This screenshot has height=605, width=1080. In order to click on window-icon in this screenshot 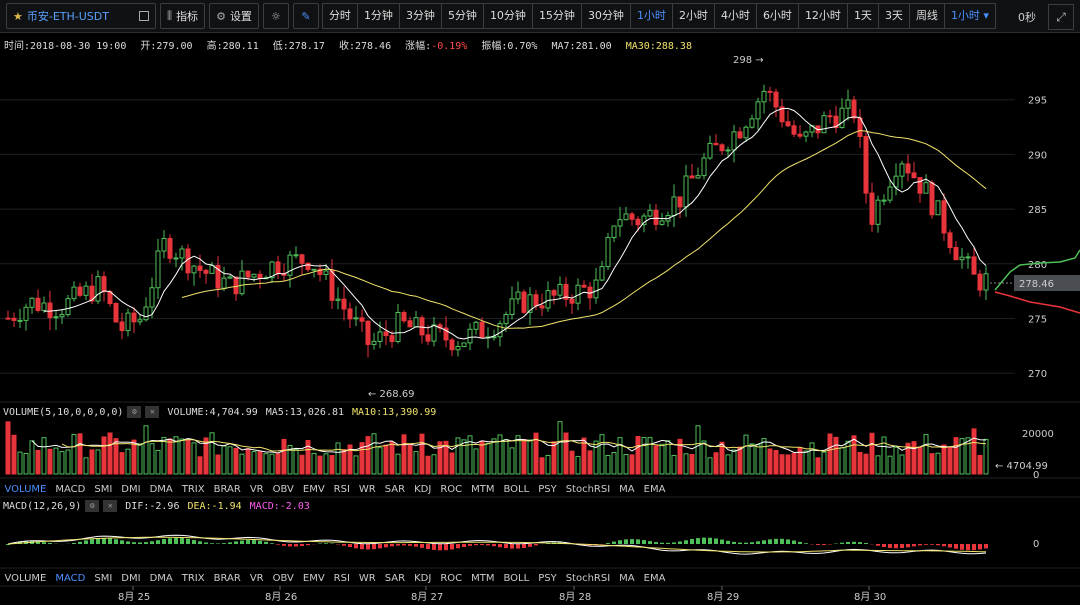, I will do `click(144, 16)`.